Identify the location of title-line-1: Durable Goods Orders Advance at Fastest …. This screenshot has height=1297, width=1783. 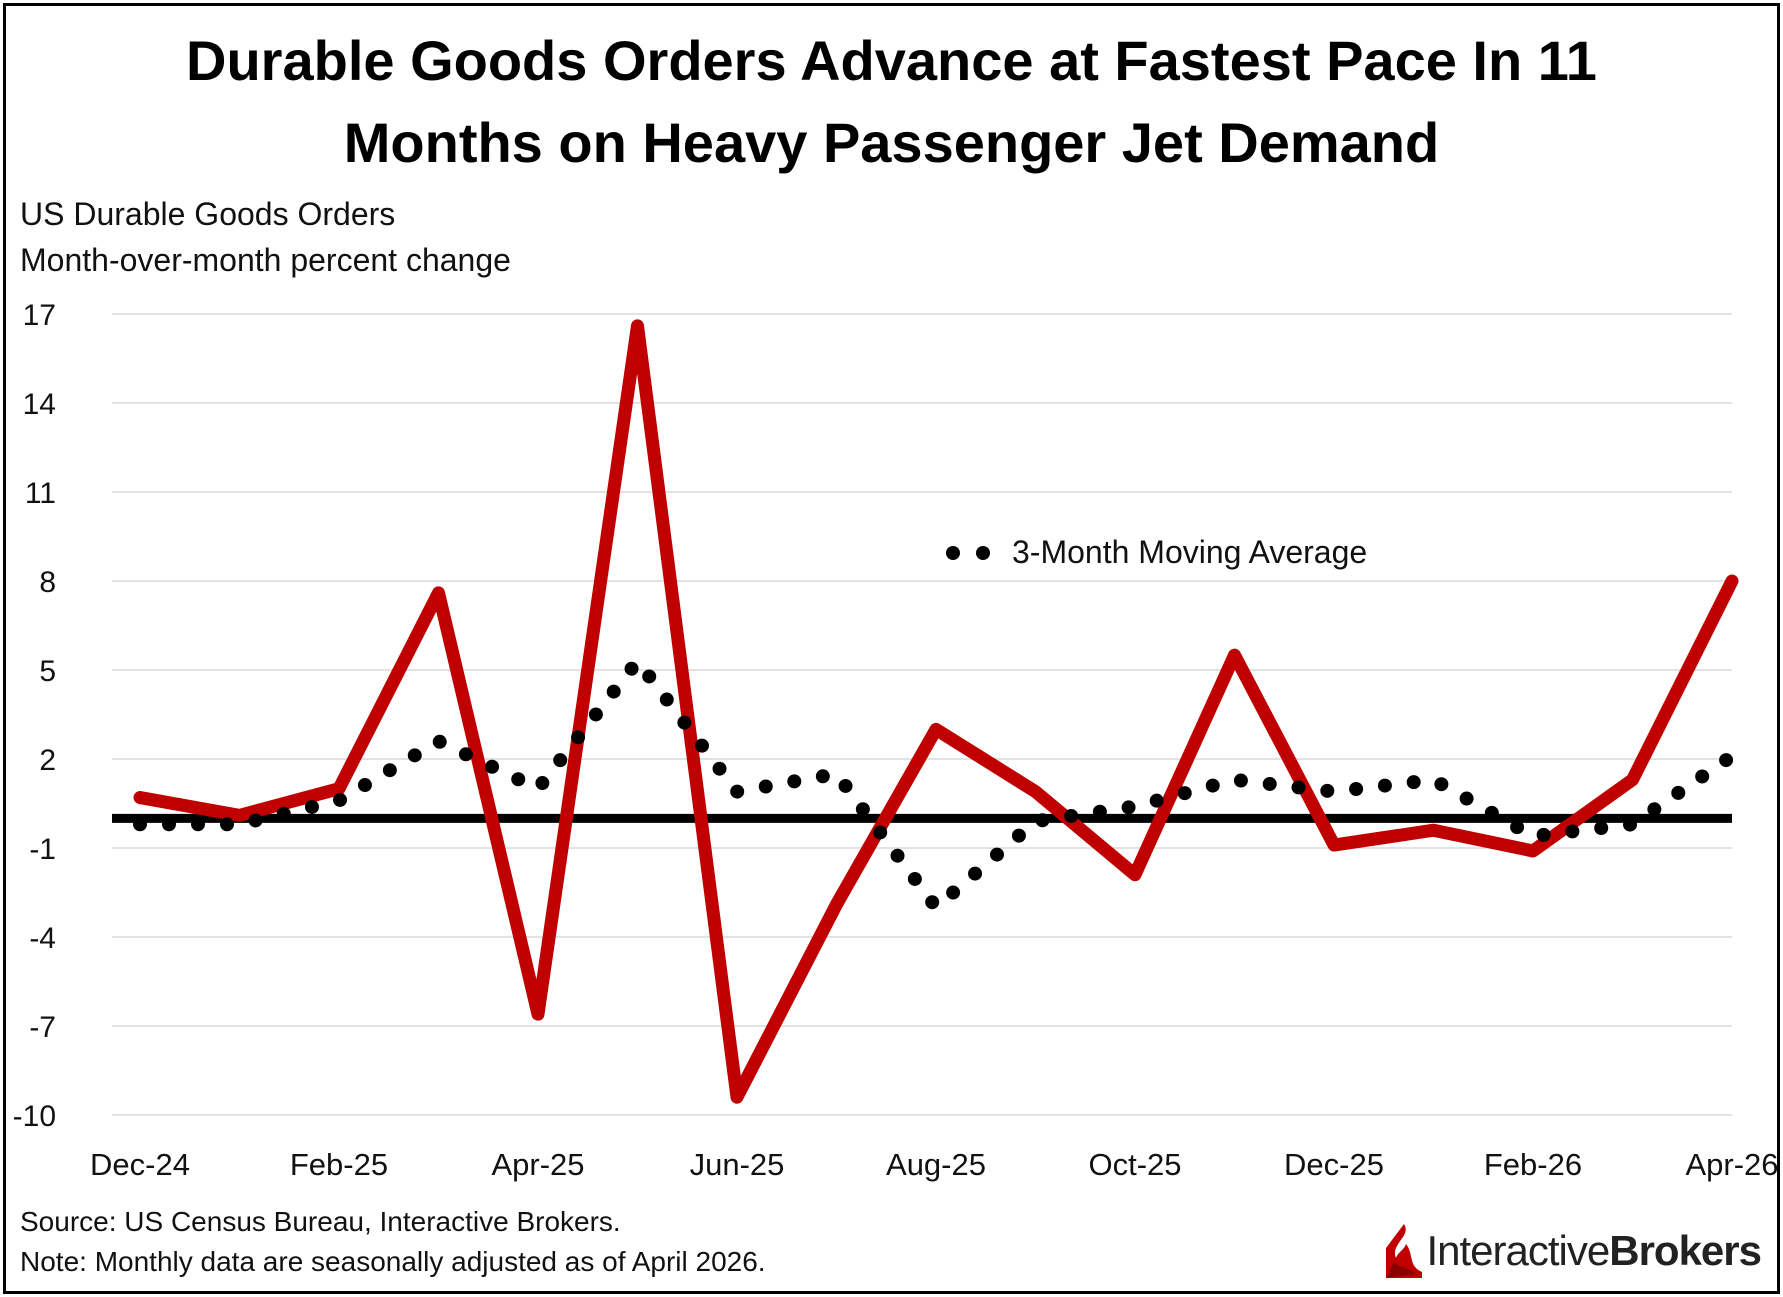
(891, 60).